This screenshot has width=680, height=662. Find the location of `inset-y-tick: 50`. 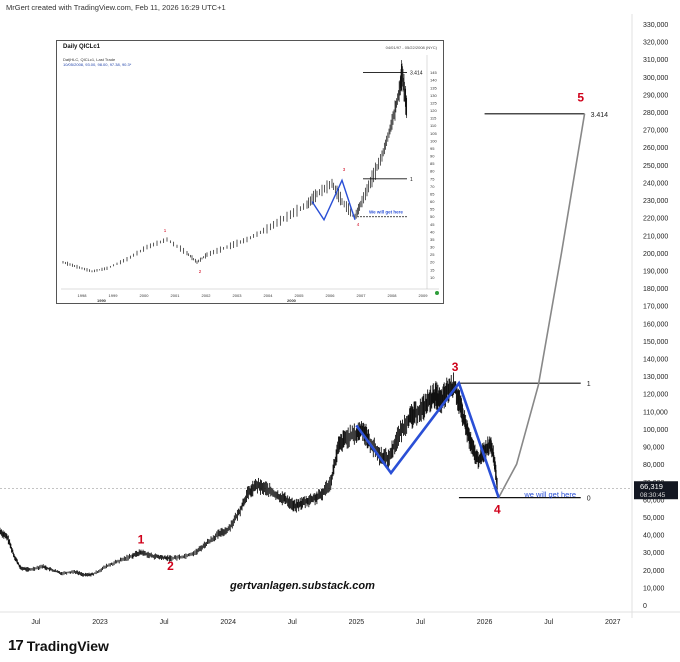

inset-y-tick: 50 is located at coordinates (432, 216).